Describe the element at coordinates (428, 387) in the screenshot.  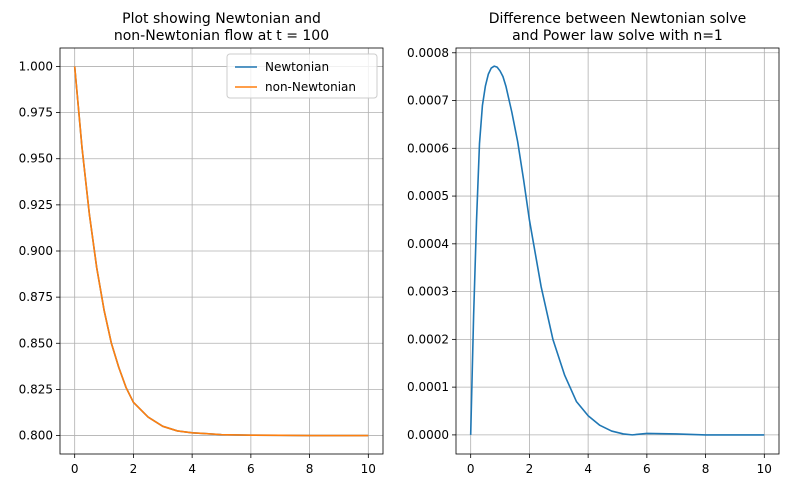
I see `right-y-tick-label-1: 0.0001` at that location.